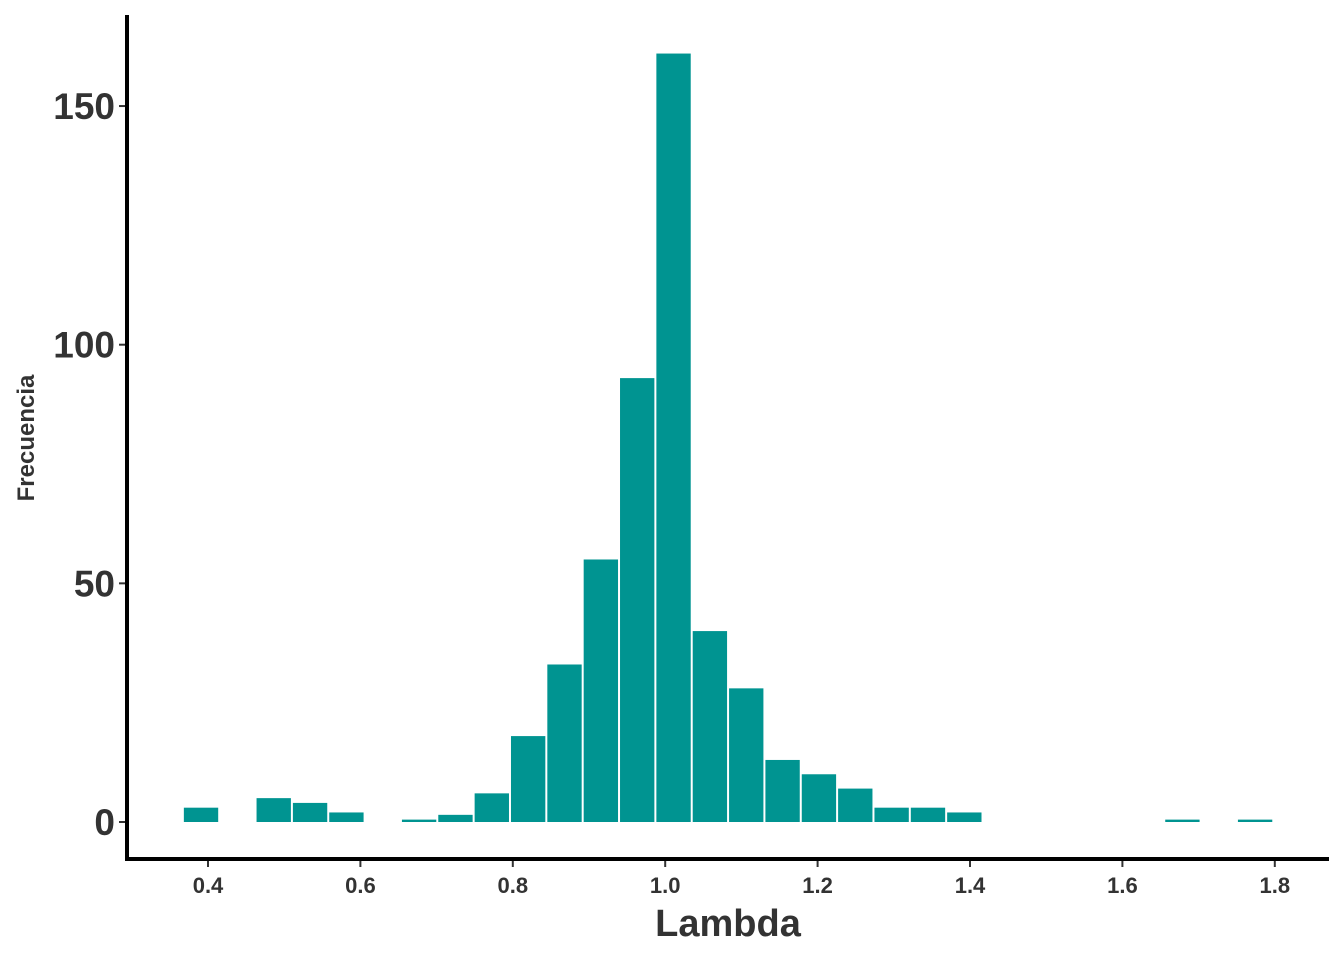  What do you see at coordinates (1275, 885) in the screenshot?
I see `x-tick-label: 1.8` at bounding box center [1275, 885].